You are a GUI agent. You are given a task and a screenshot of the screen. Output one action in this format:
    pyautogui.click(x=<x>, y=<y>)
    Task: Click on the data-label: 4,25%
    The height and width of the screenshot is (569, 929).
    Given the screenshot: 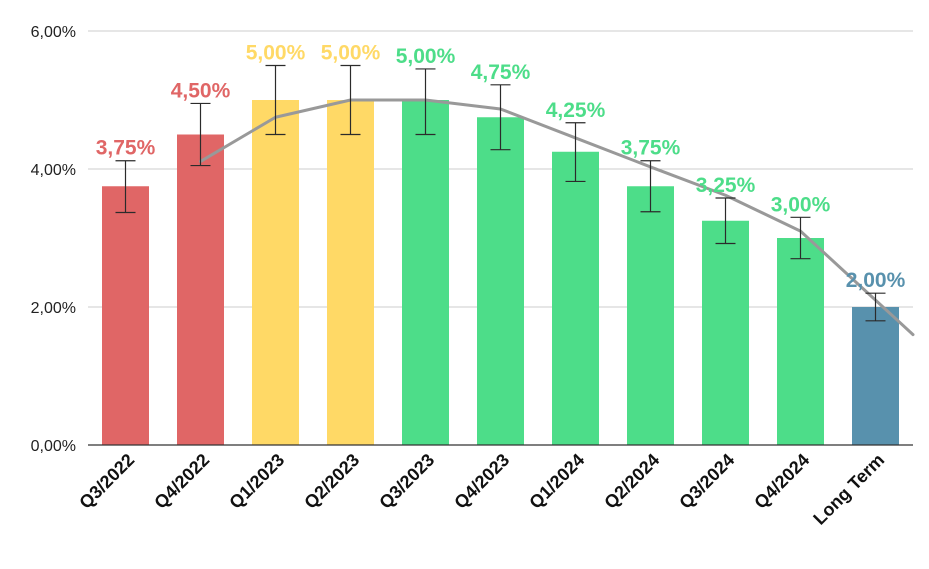 What is the action you would take?
    pyautogui.click(x=576, y=110)
    